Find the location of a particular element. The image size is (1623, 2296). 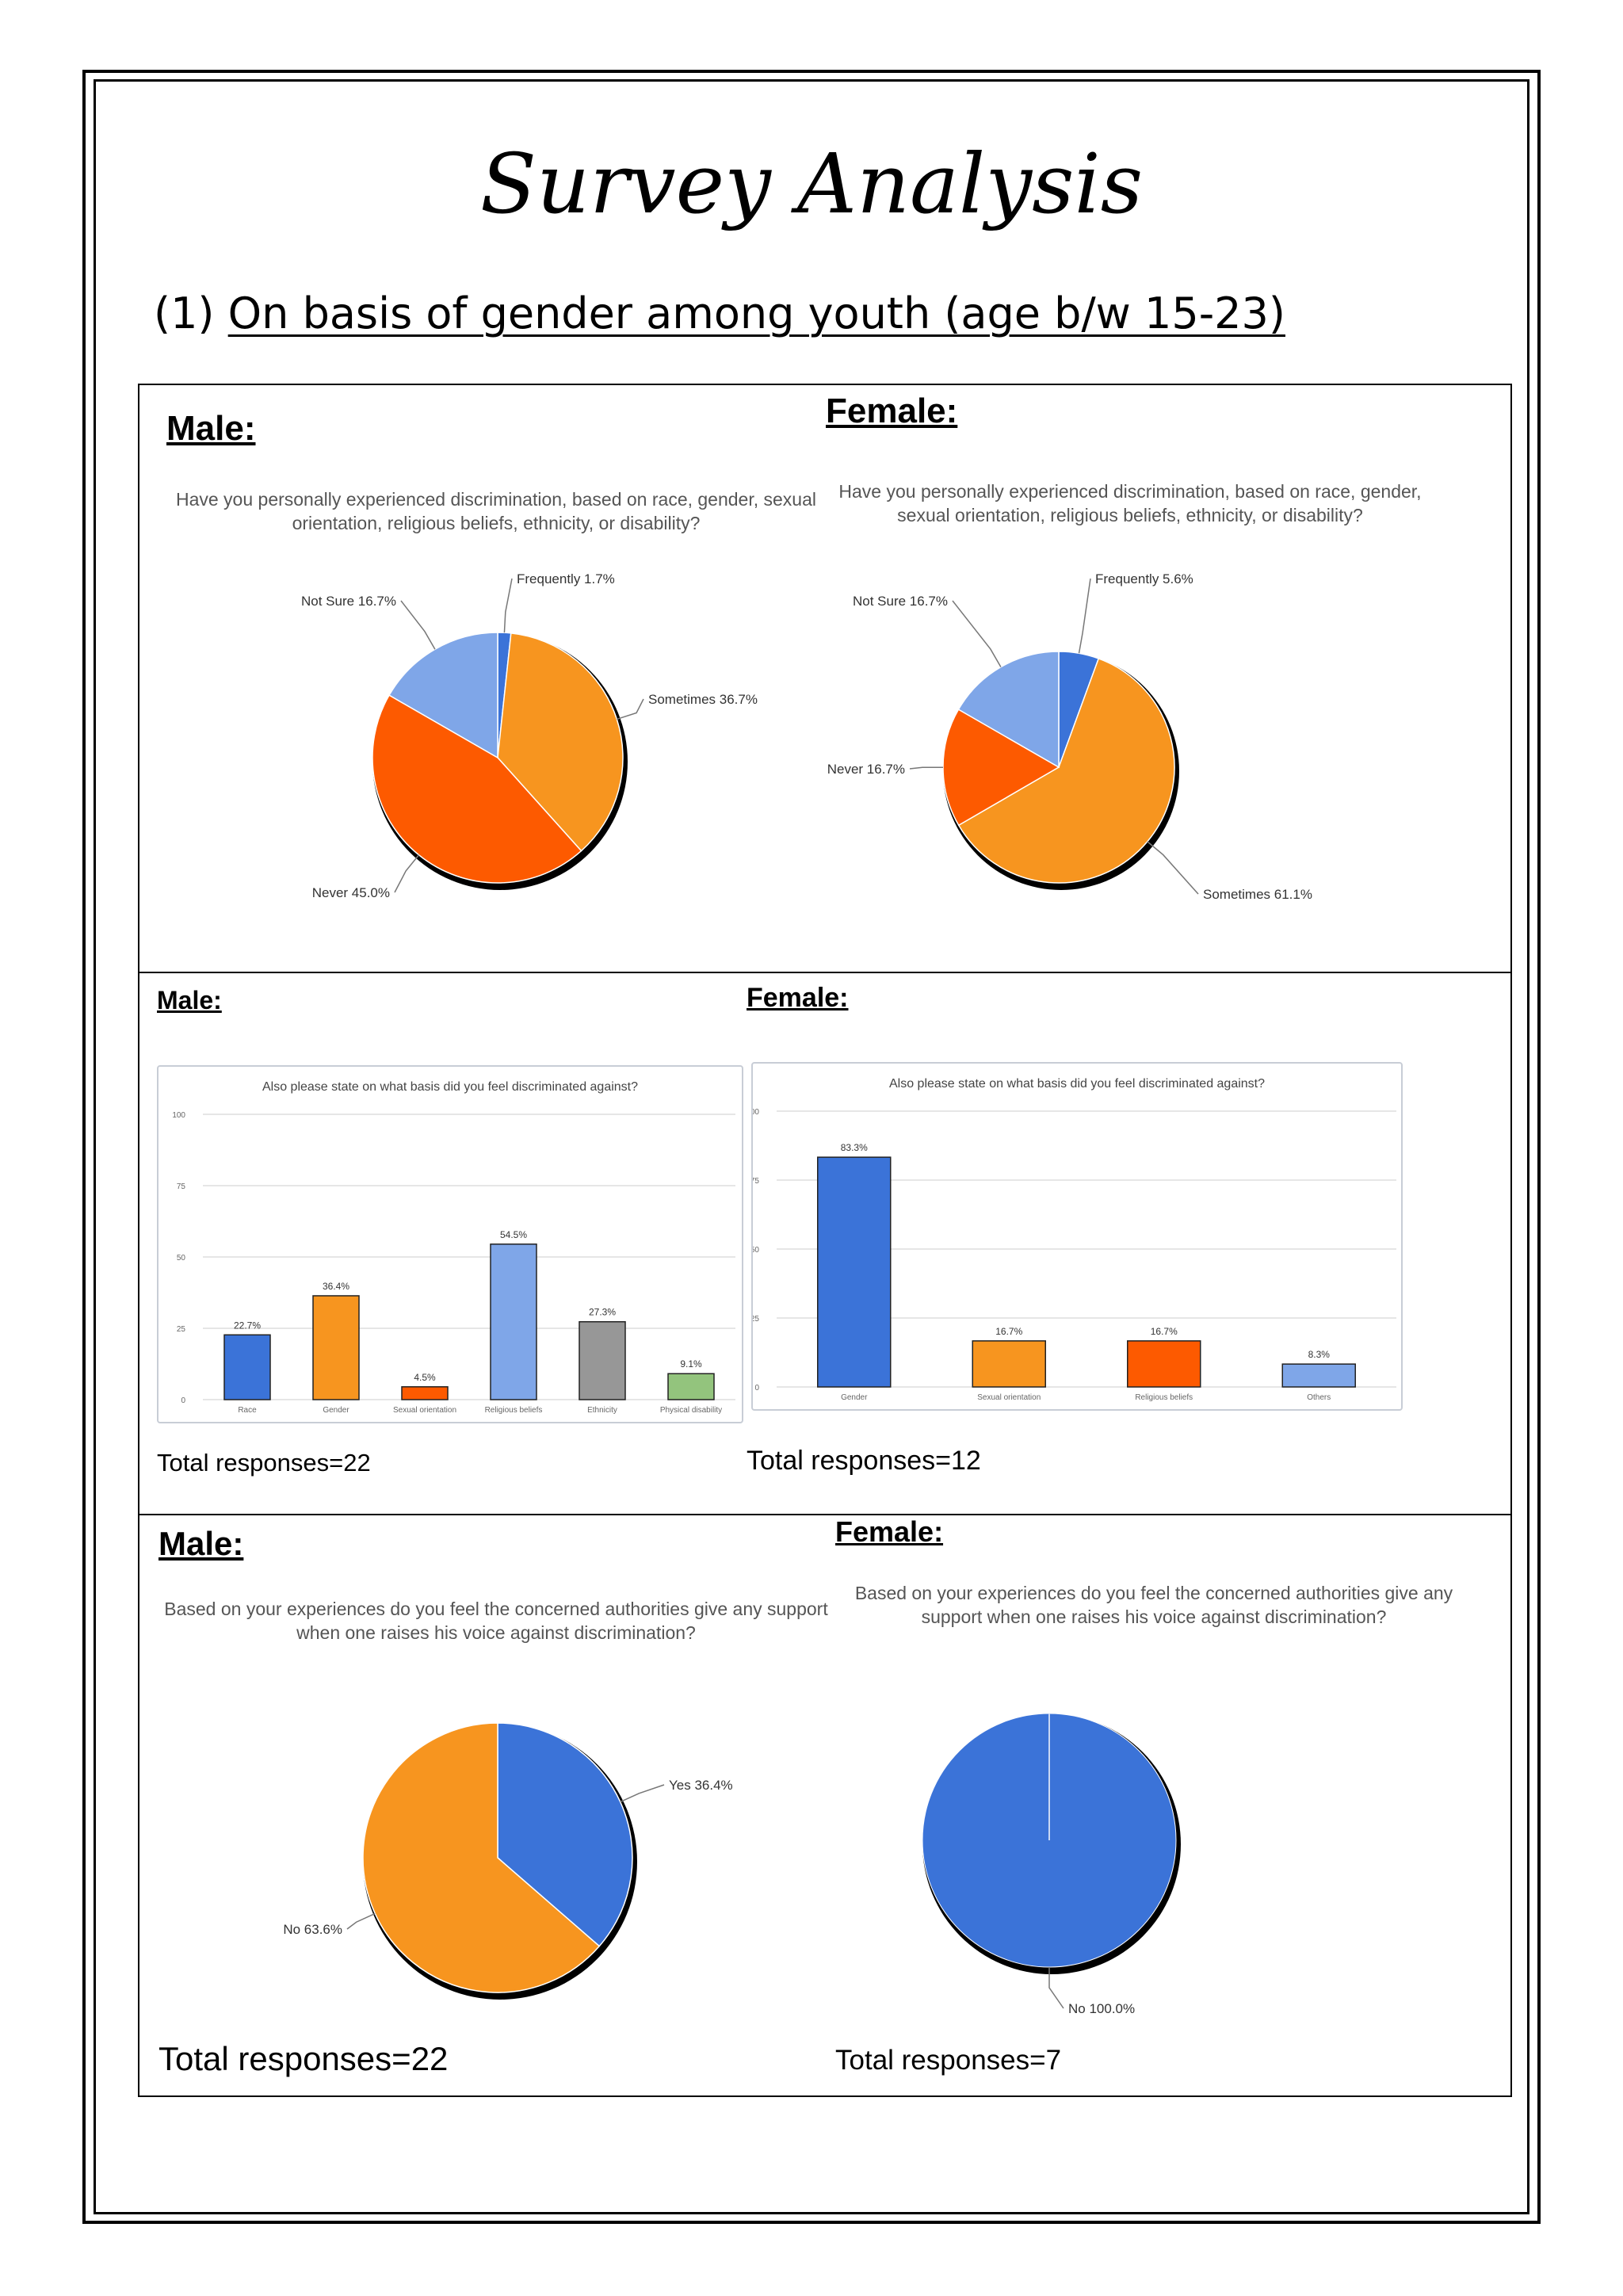

row3-male-pie-chart: Yes 36.4% No 63.6% is located at coordinates (508, 1861).